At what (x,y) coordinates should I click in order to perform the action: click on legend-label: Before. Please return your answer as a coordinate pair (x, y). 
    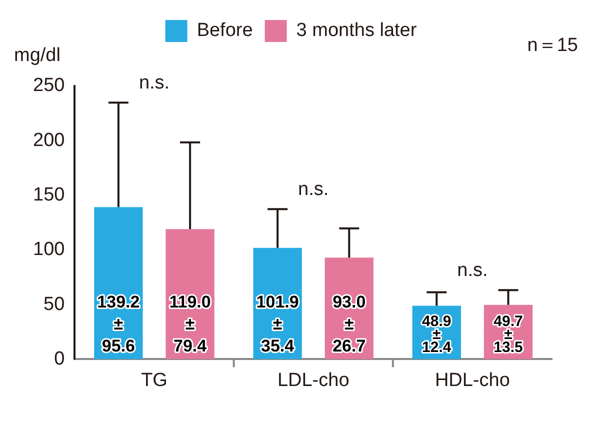
    Looking at the image, I should click on (224, 31).